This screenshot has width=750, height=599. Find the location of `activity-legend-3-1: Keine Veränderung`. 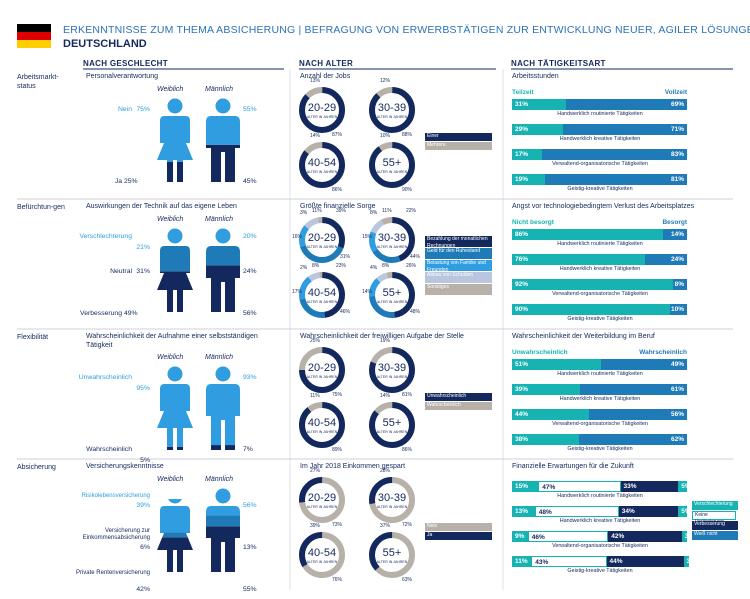

activity-legend-3-1: Keine Veränderung is located at coordinates (714, 518).